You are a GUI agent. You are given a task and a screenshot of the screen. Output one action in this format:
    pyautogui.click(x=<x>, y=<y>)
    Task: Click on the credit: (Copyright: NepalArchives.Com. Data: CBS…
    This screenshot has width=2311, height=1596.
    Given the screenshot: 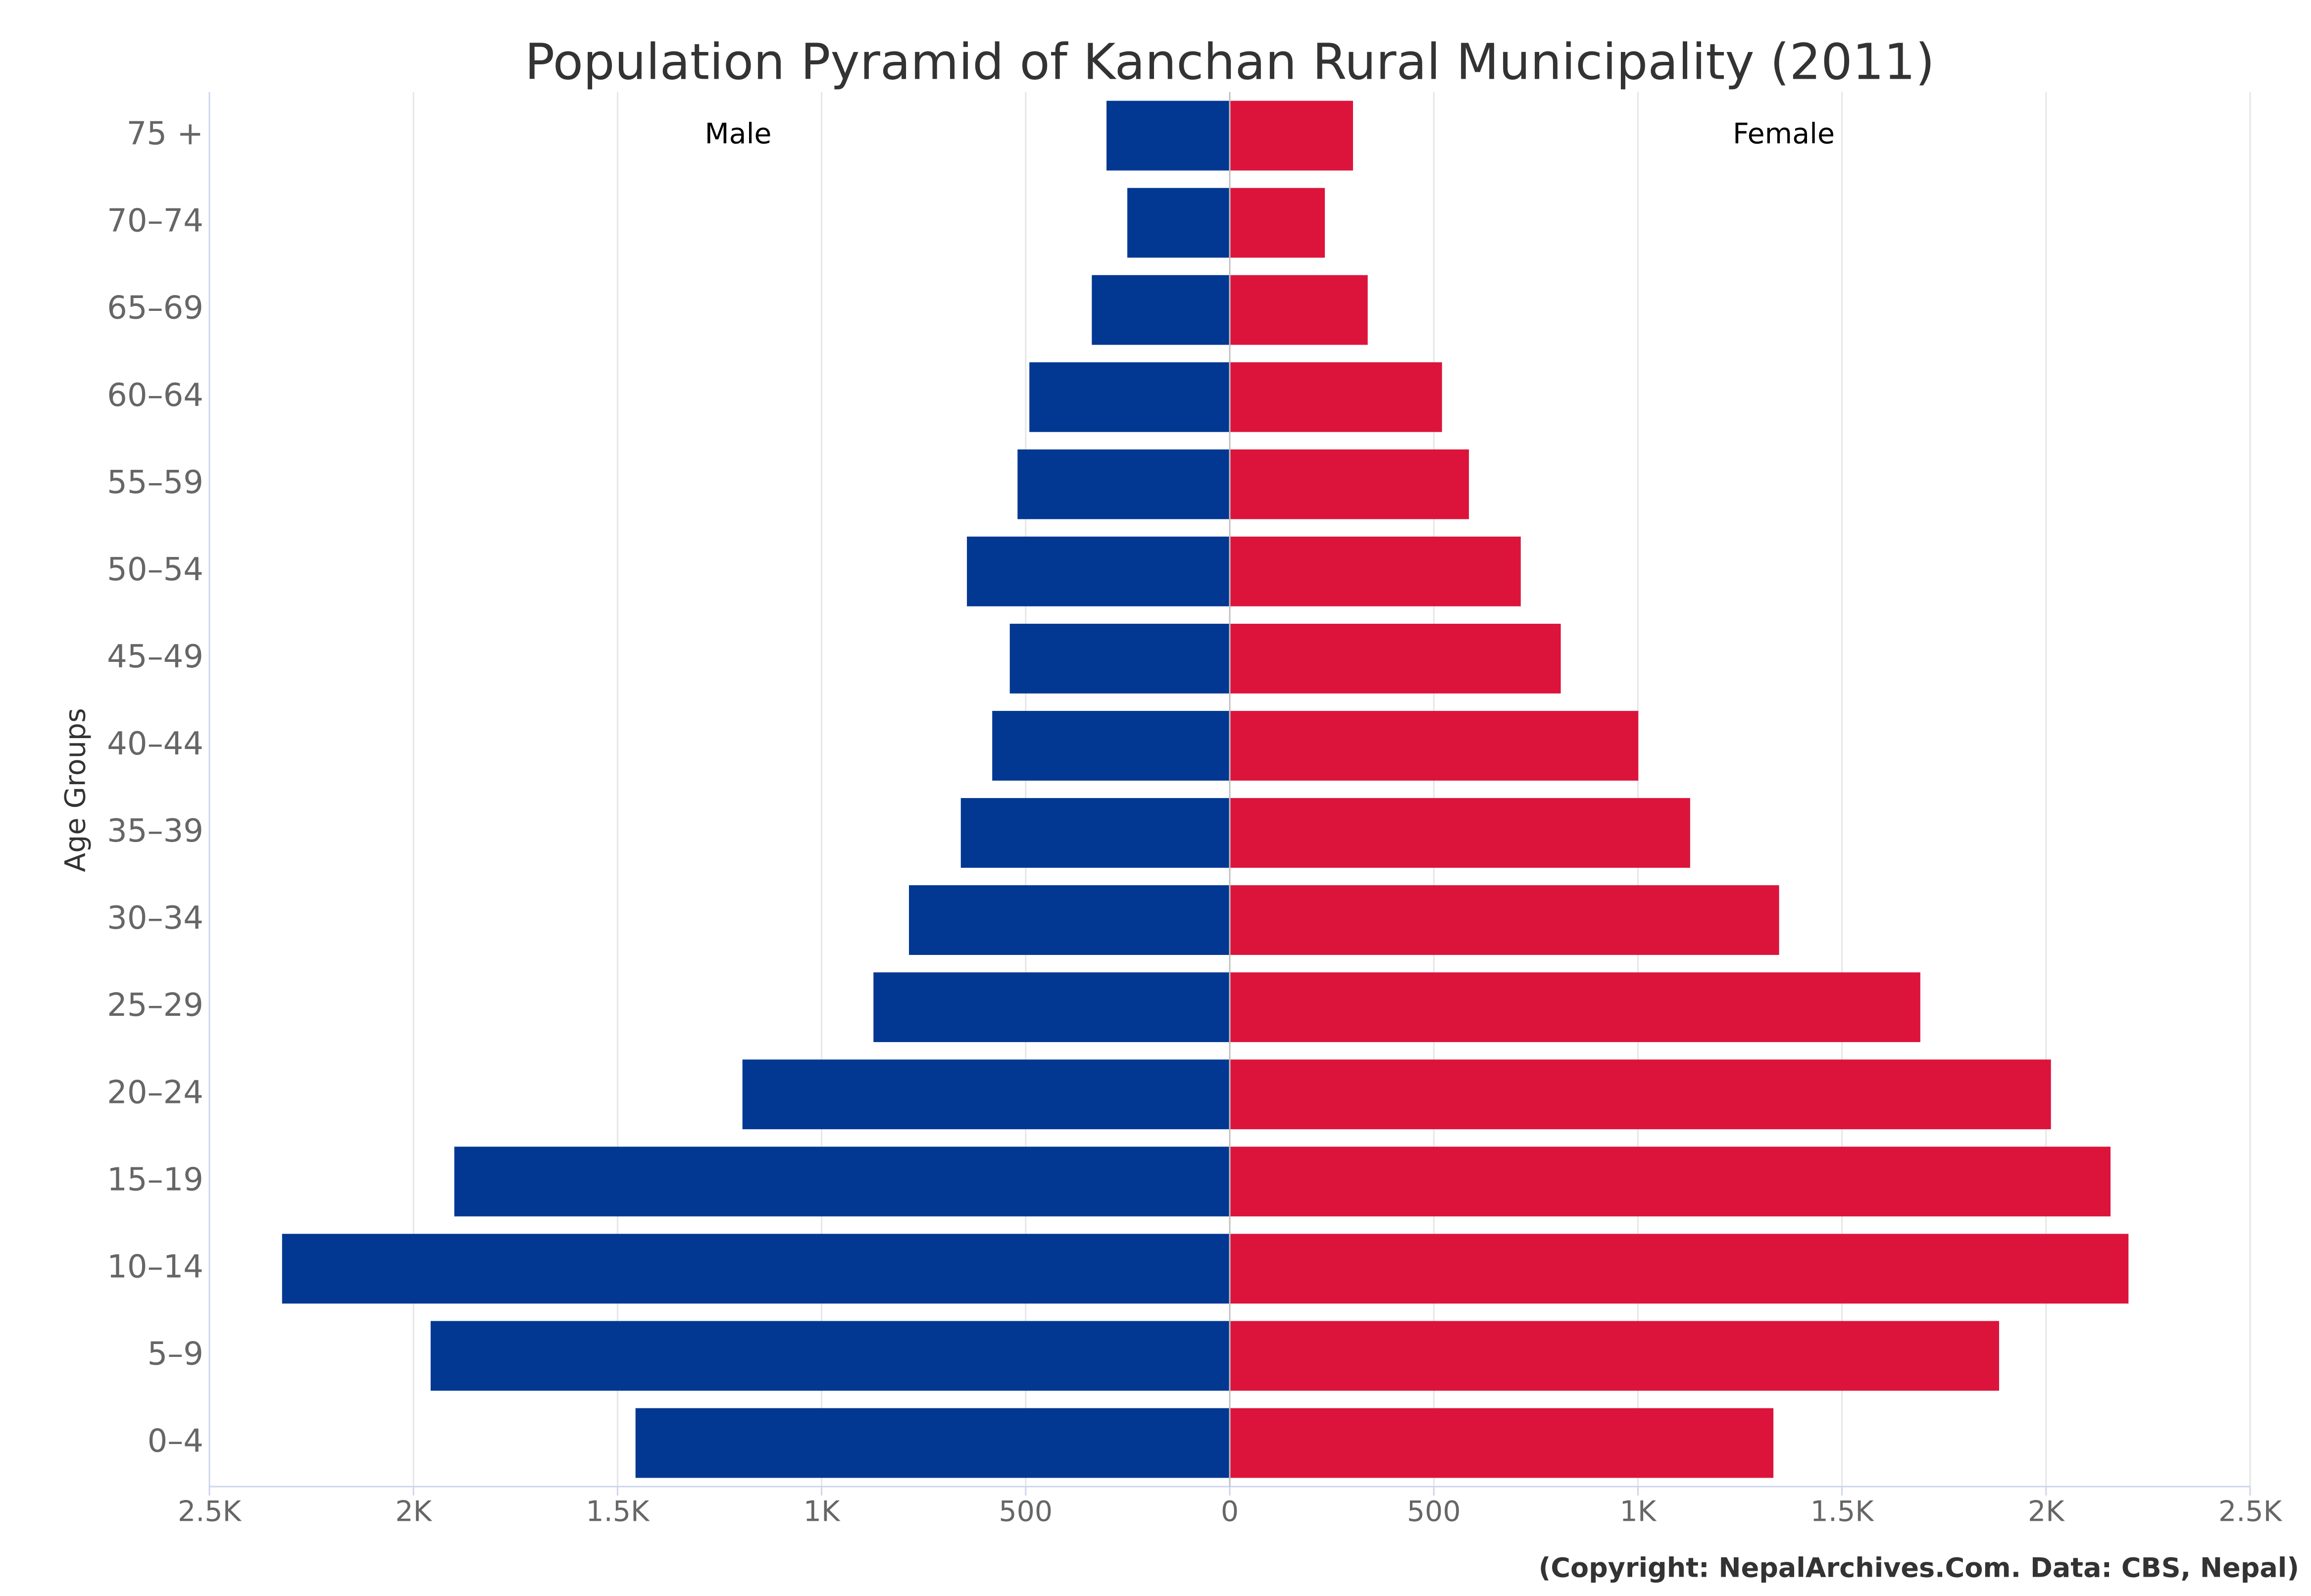 What is the action you would take?
    pyautogui.click(x=1919, y=1568)
    